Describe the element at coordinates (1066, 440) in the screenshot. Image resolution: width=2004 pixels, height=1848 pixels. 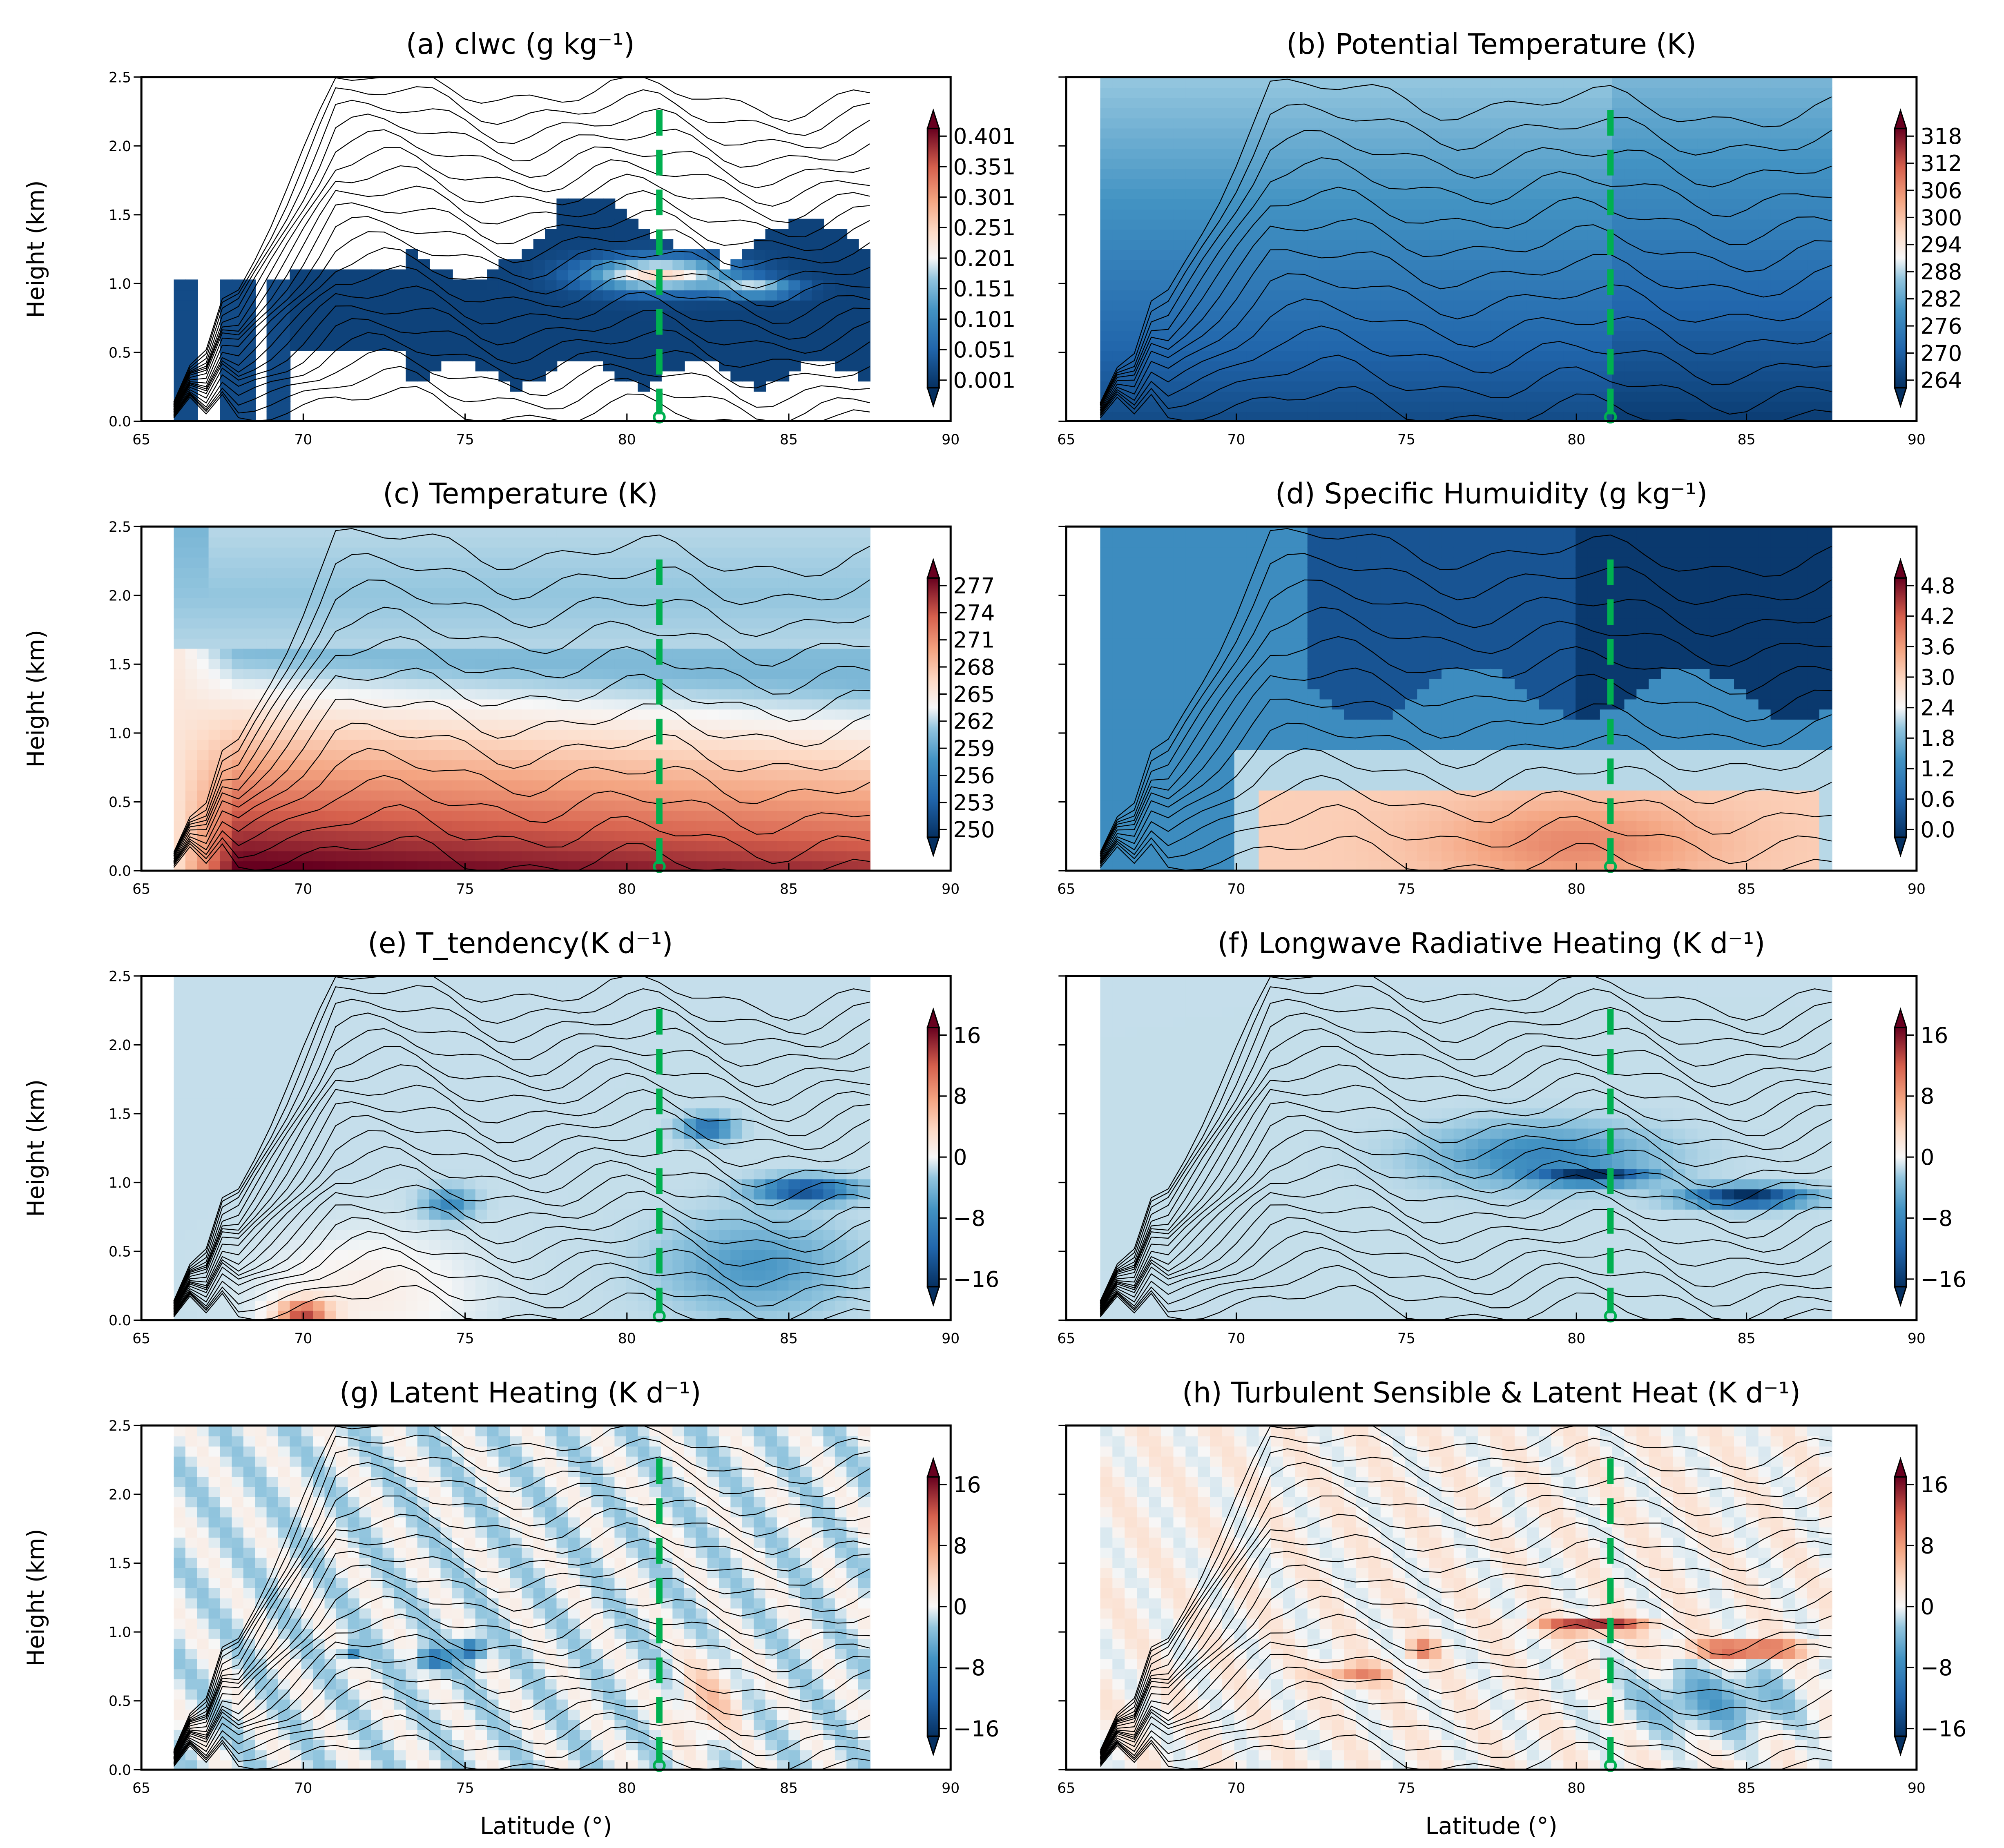
I see `x-tick-label: 65` at that location.